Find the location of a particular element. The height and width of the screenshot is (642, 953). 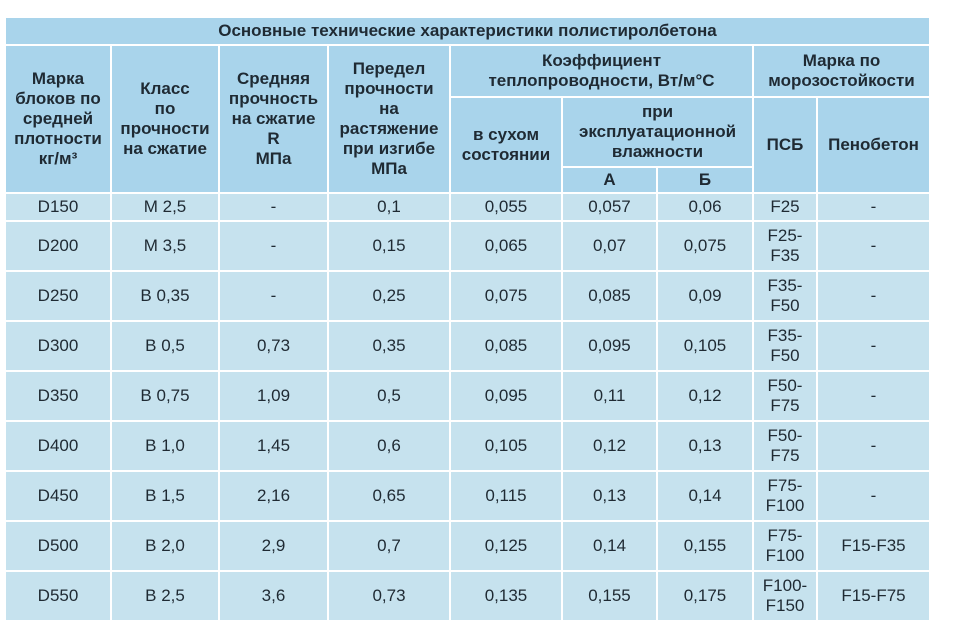

cell-avg-strength: 3,6 is located at coordinates (273, 596).